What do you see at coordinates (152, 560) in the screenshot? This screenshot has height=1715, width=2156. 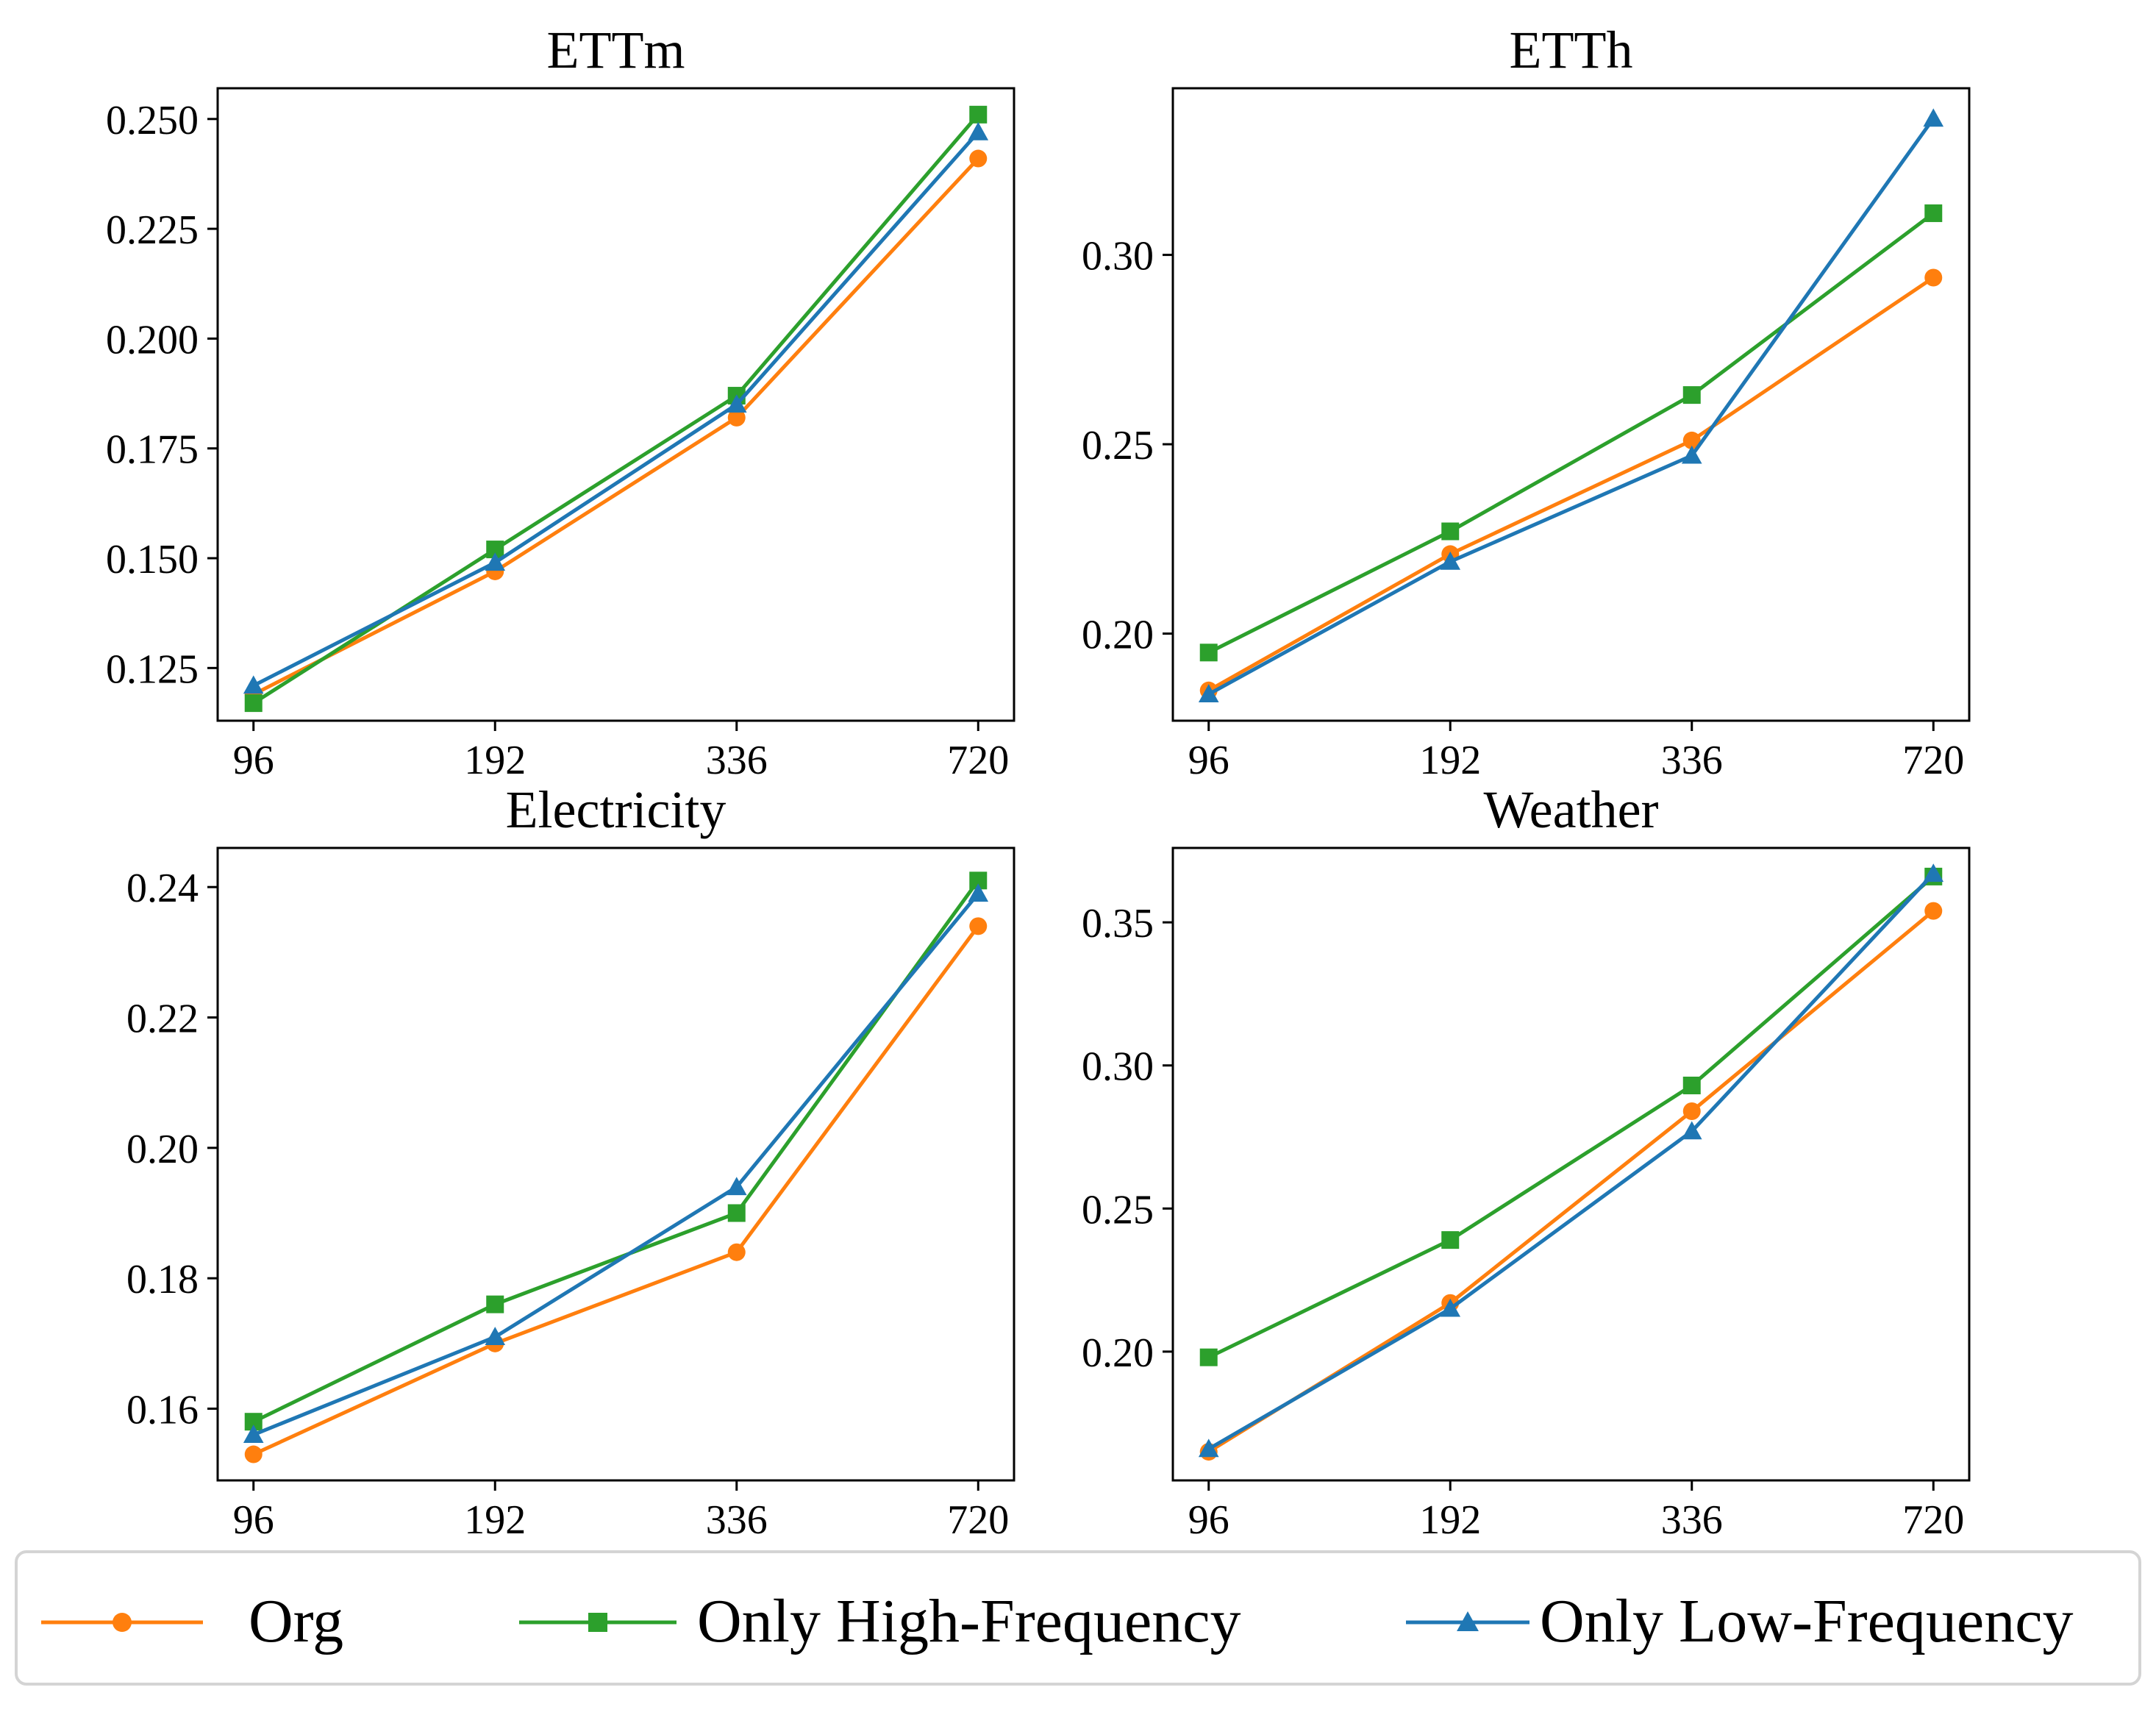 I see `y-tick-label: 0.150` at bounding box center [152, 560].